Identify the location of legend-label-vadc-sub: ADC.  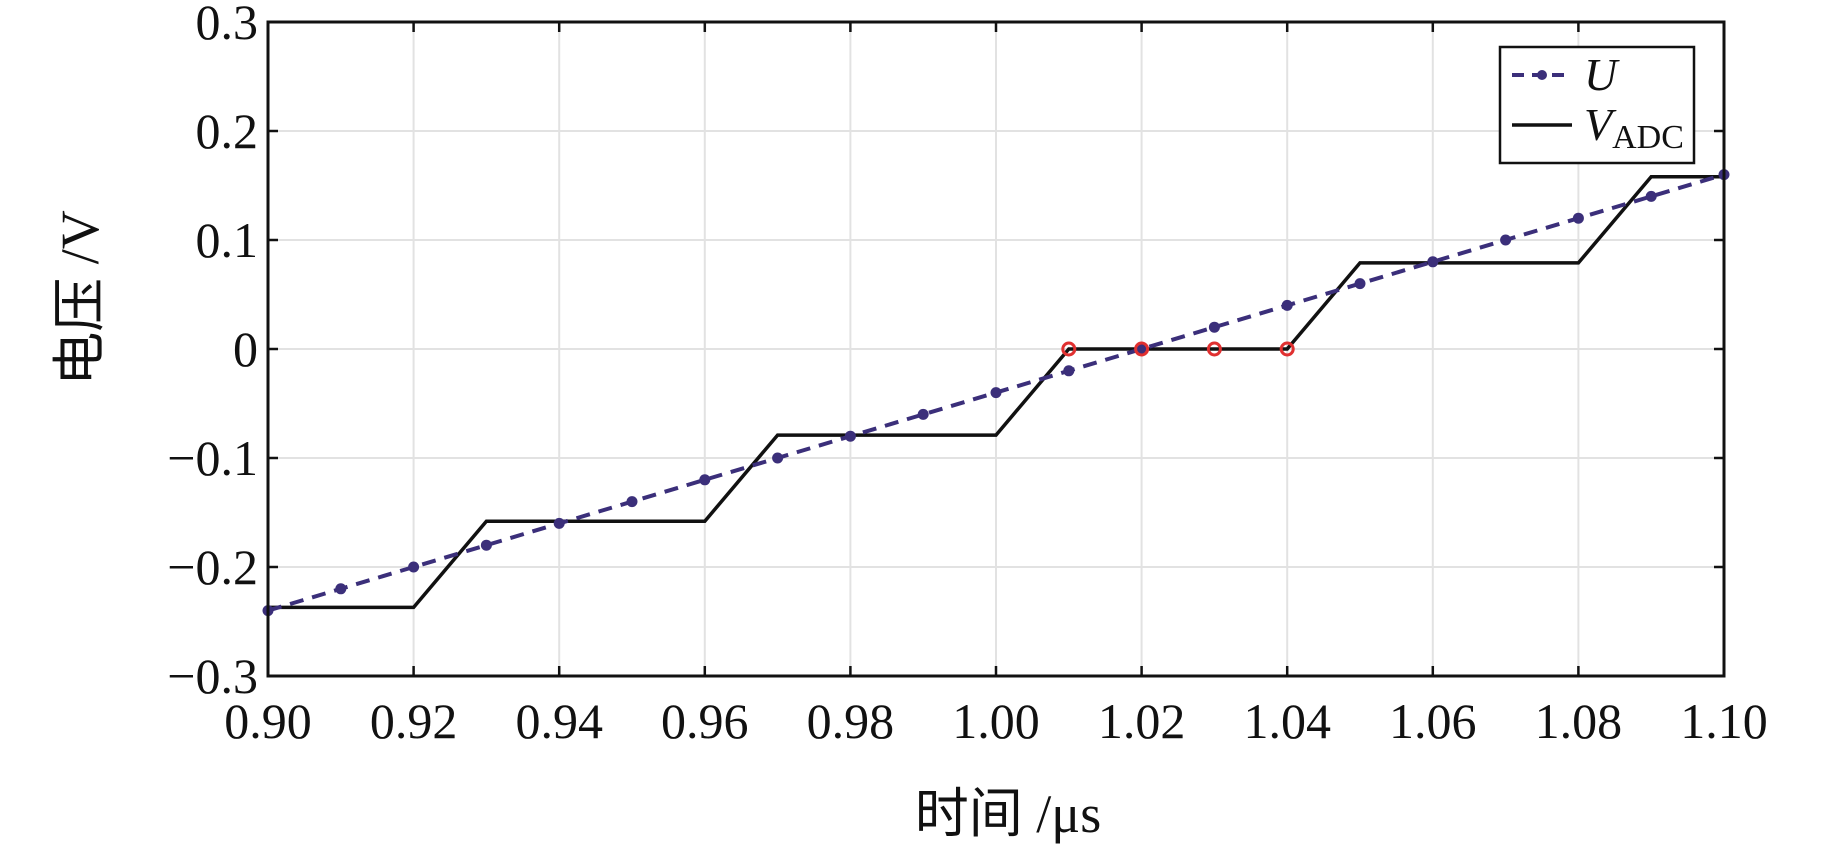
(1648, 137).